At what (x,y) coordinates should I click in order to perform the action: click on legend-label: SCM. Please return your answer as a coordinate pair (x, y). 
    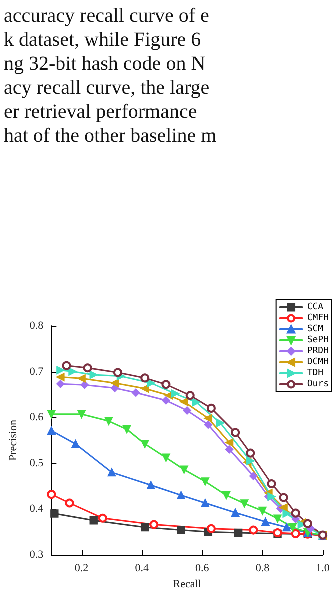
    Looking at the image, I should click on (315, 329).